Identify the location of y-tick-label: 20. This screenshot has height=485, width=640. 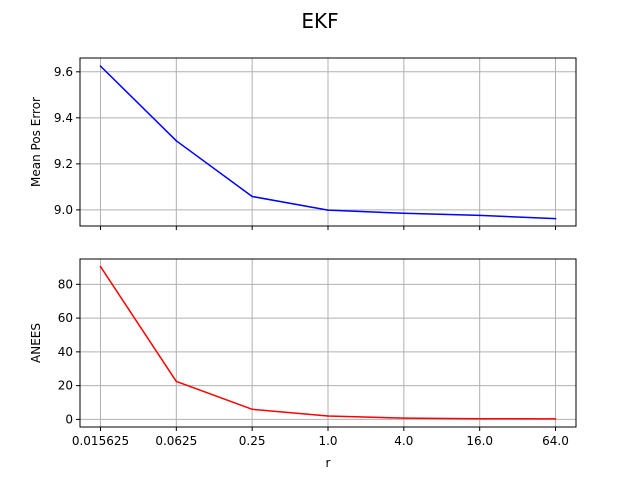
(65, 386).